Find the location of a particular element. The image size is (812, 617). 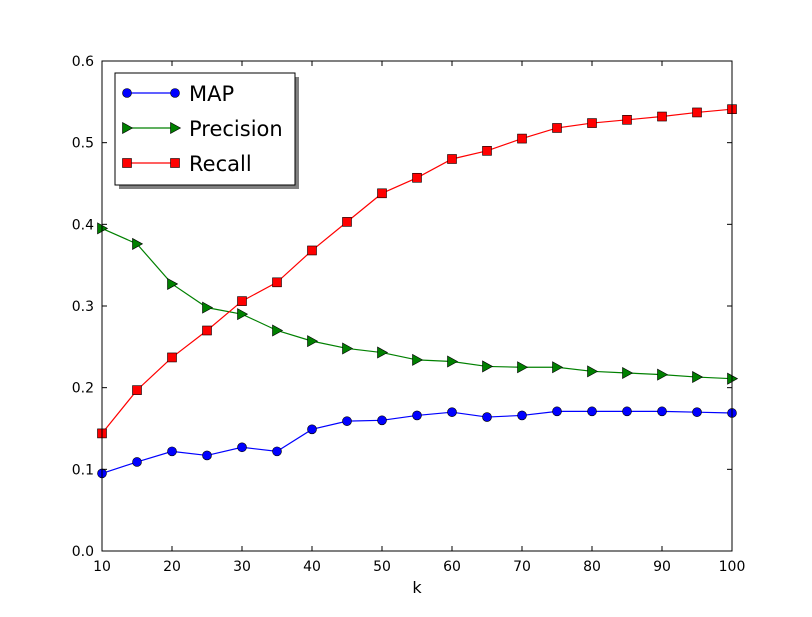

x-tick-label: 60 is located at coordinates (452, 567).